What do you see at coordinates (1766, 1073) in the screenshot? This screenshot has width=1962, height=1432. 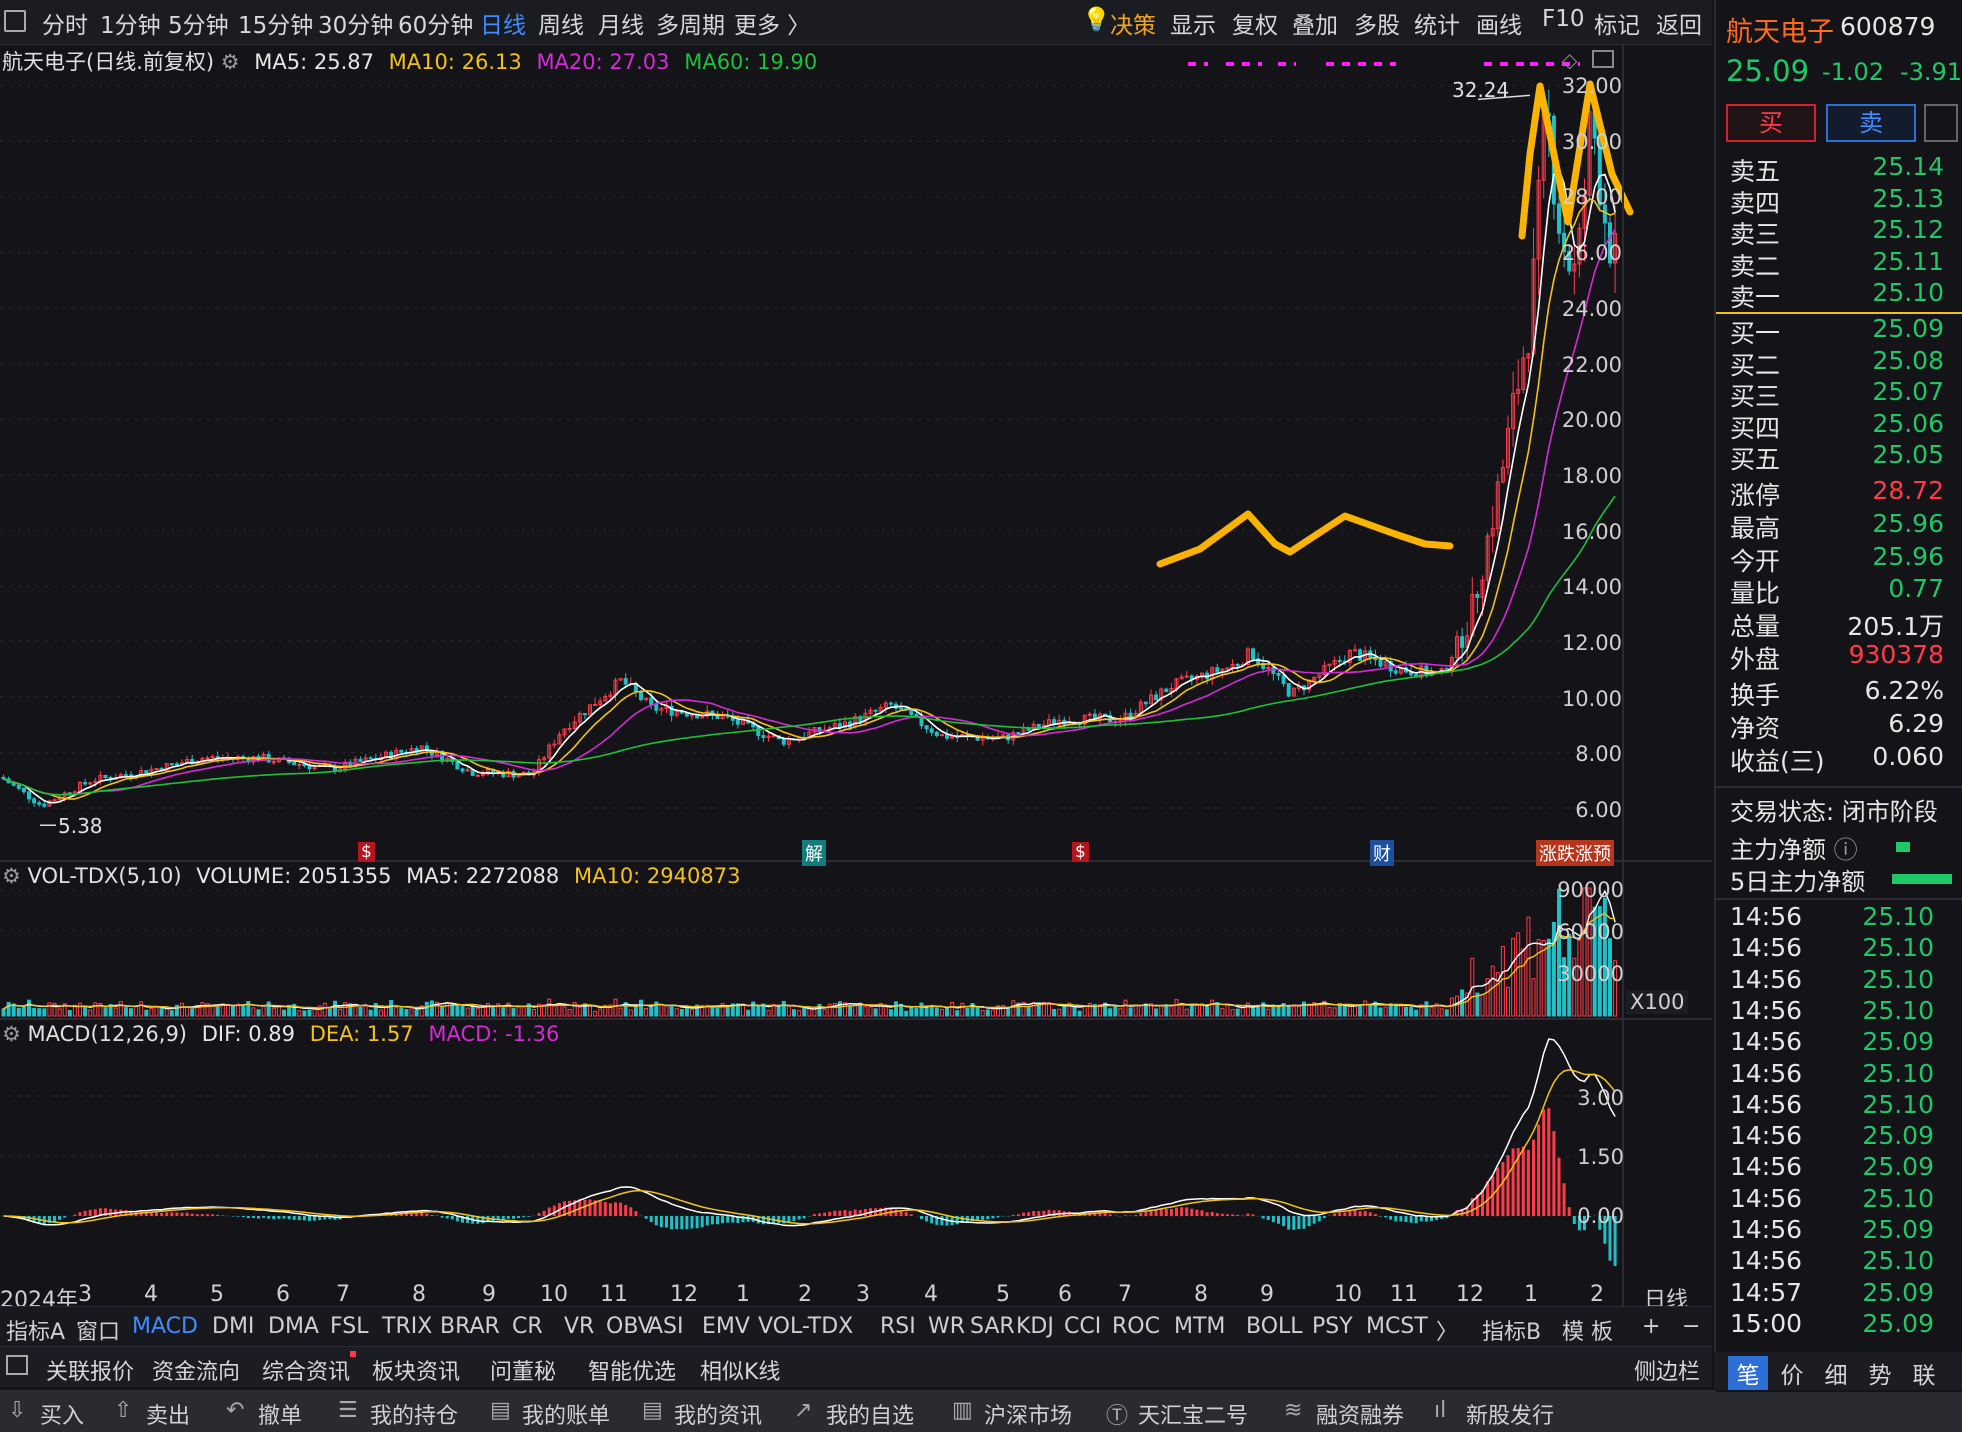 I see `tick-time: 14:56` at bounding box center [1766, 1073].